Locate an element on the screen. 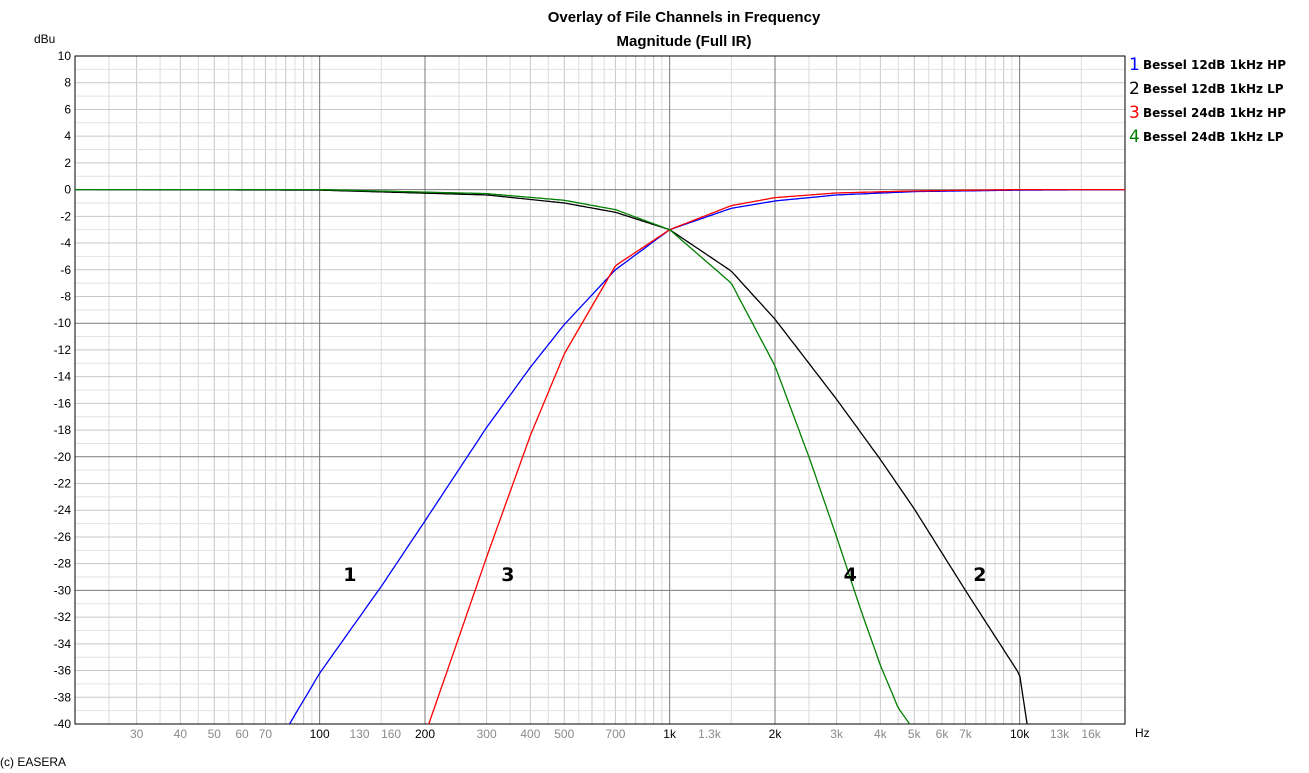 The height and width of the screenshot is (773, 1309). y-tick-label: -40 is located at coordinates (63, 724).